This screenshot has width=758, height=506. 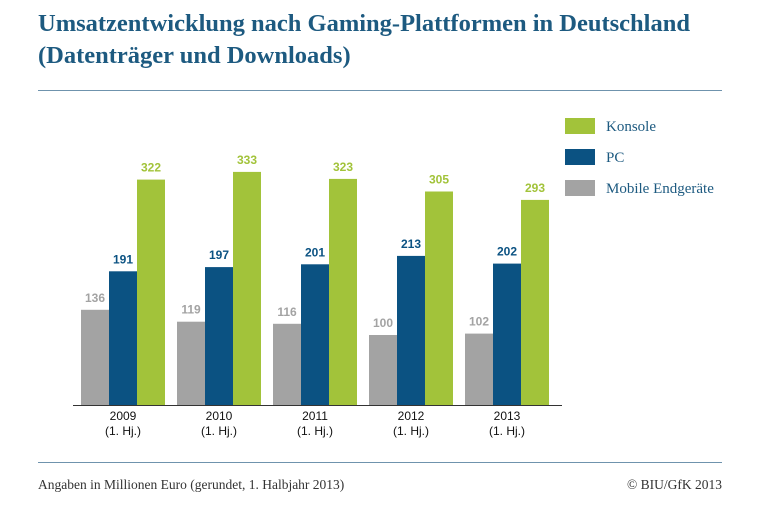 What do you see at coordinates (383, 370) in the screenshot?
I see `bar-mobile-endger-te-2012` at bounding box center [383, 370].